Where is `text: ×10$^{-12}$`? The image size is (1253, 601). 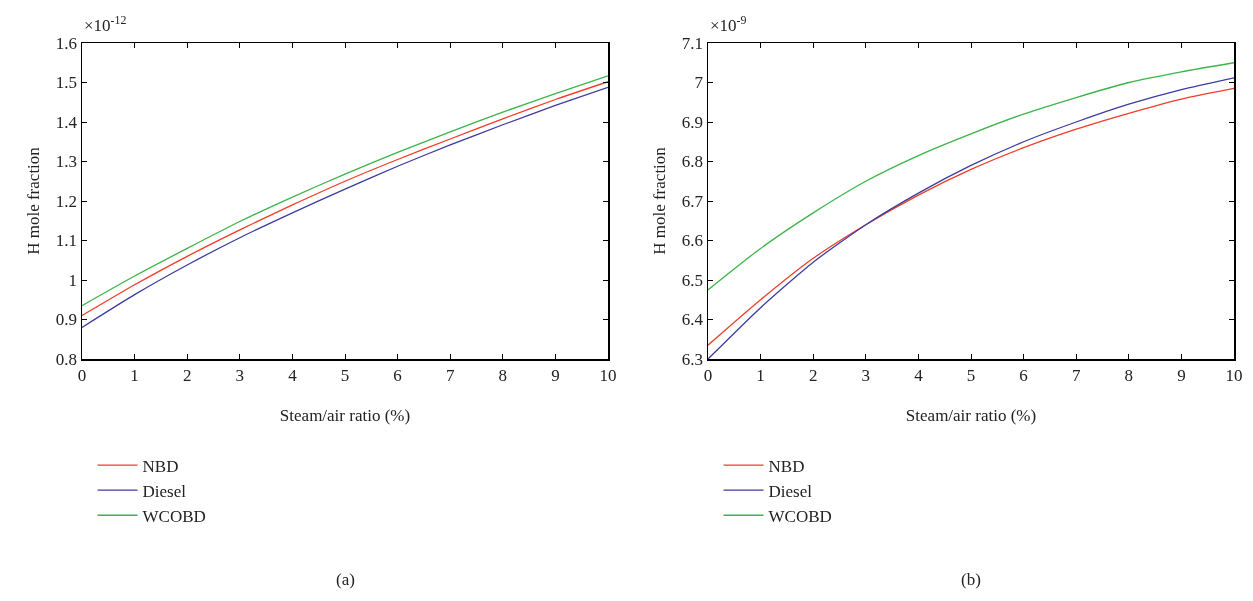 text: ×10$^{-12}$ is located at coordinates (105, 24).